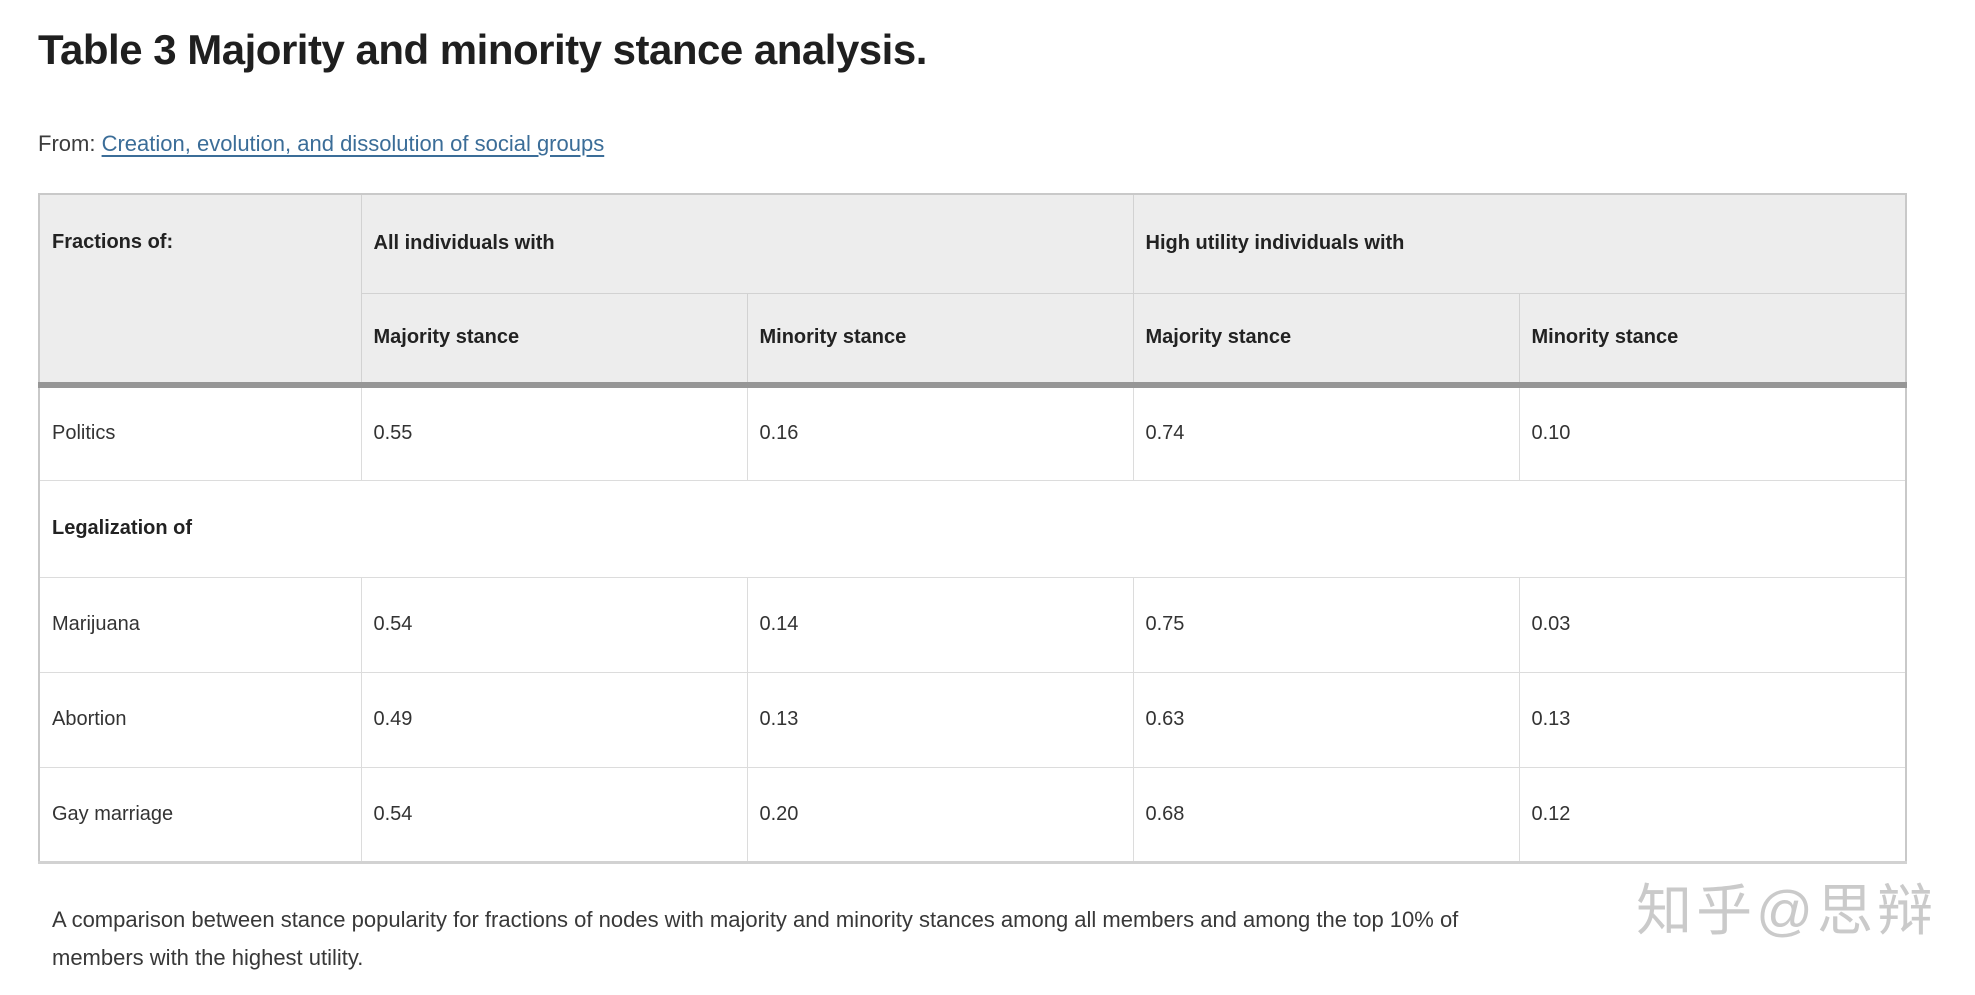 This screenshot has height=995, width=1975. Describe the element at coordinates (1326, 340) in the screenshot. I see `sub-header-majority-high: Majority stance` at that location.